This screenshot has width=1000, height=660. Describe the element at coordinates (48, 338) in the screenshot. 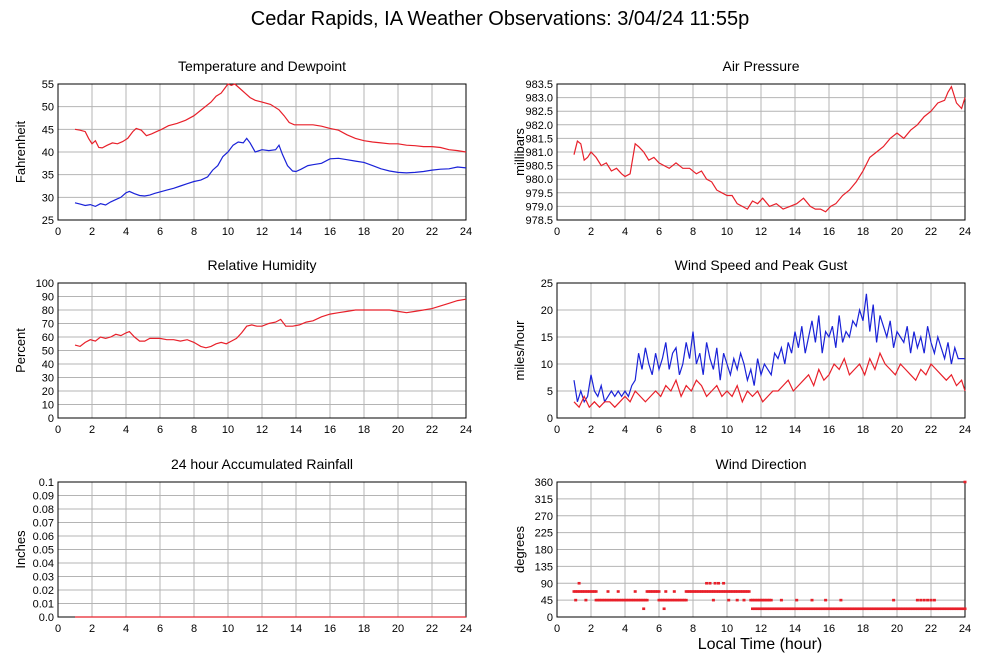

I see `humidity-ytick-label: 60` at that location.